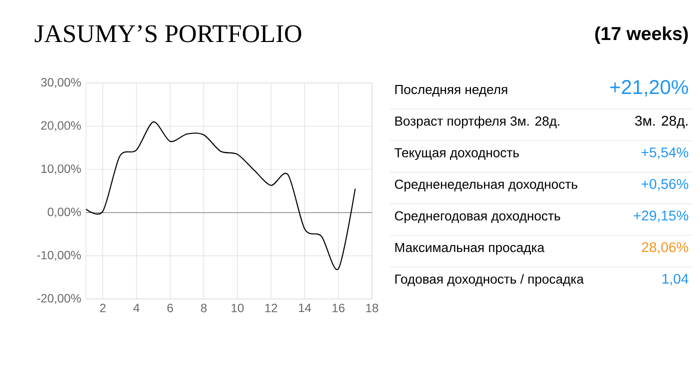 This screenshot has height=383, width=700. What do you see at coordinates (168, 33) in the screenshot?
I see `chart-title: JASUMY’S PORTFOLIO` at bounding box center [168, 33].